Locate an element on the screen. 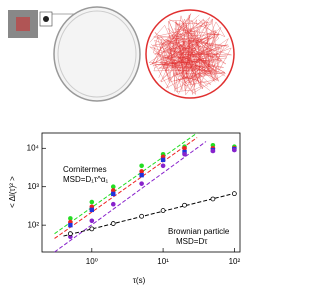 The width and height of the screenshot is (320, 290). x-tick-label: 10⁰ is located at coordinates (92, 261).